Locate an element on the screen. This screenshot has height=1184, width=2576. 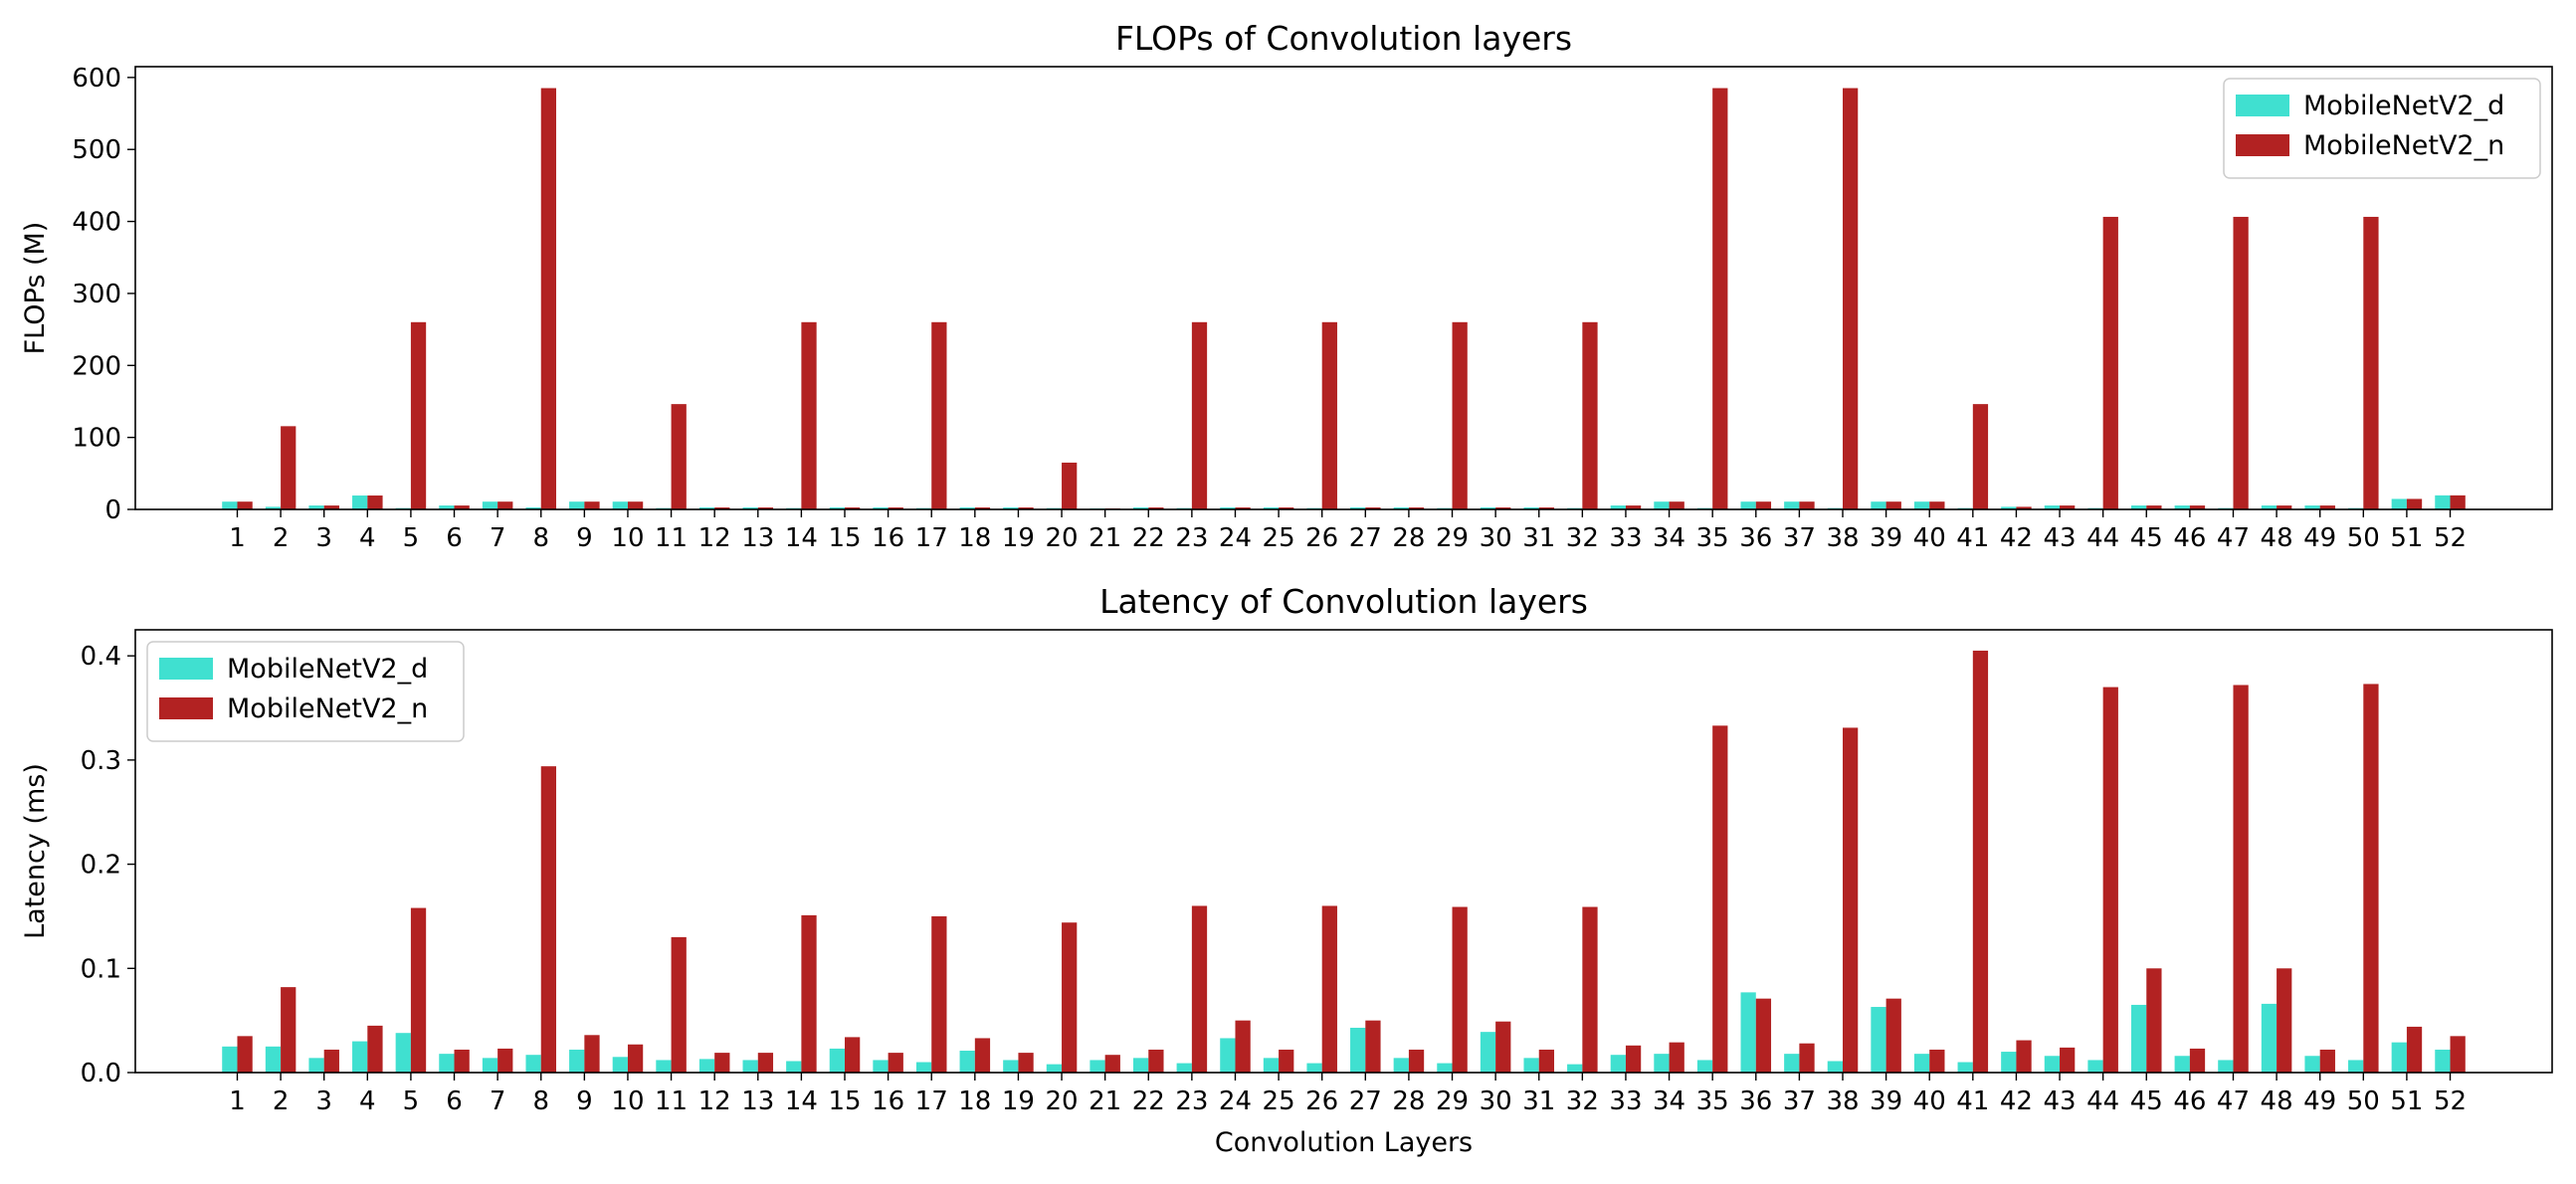
x-axis-label: Convolution Layers is located at coordinates (1344, 1142).